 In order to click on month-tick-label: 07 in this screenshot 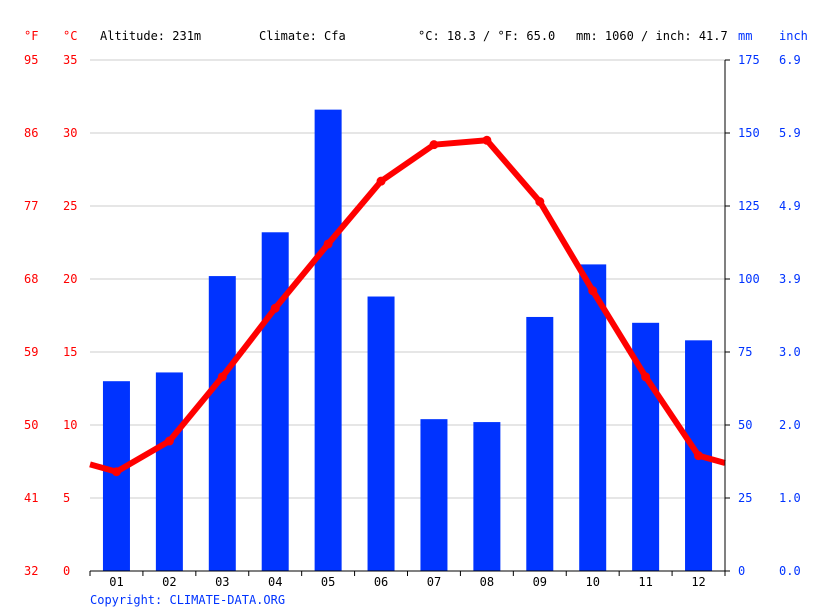, I will do `click(434, 582)`.